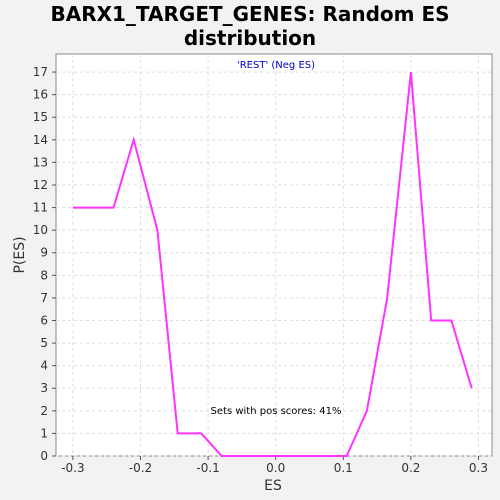 The image size is (500, 500). What do you see at coordinates (276, 65) in the screenshot?
I see `chart-subtitle: 'REST' (Neg ES)` at bounding box center [276, 65].